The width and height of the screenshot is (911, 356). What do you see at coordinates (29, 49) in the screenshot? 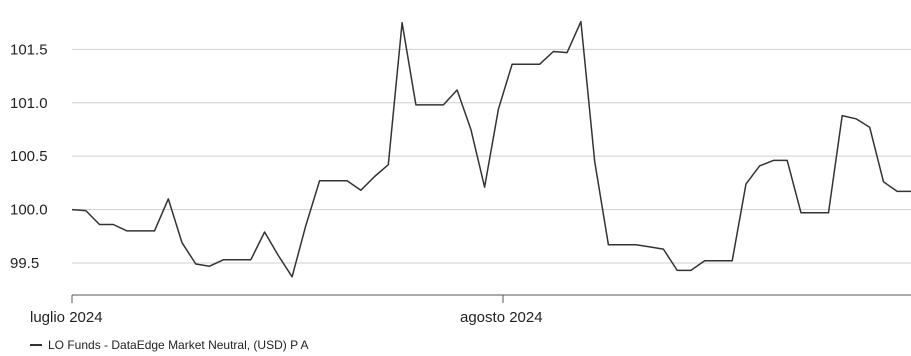
I see `y-tick-label: 101.5` at bounding box center [29, 49].